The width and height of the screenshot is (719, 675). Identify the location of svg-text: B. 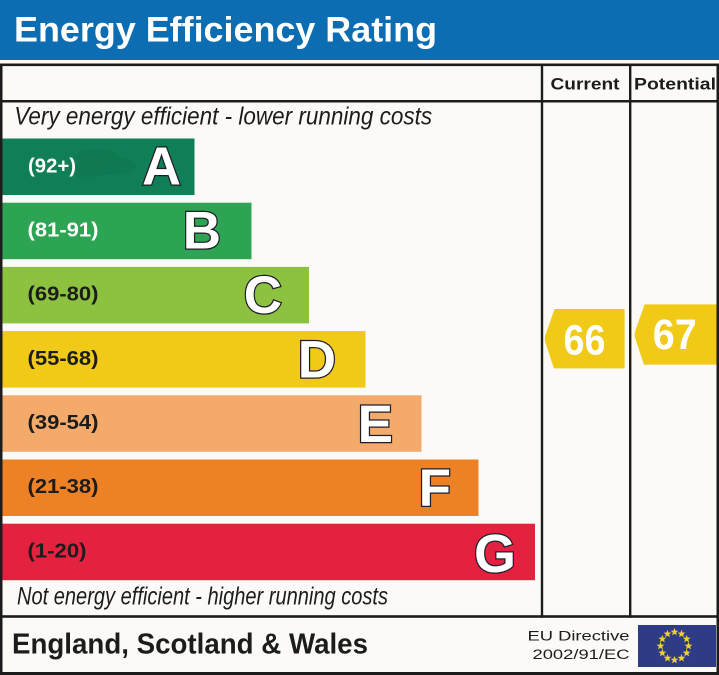
(202, 231).